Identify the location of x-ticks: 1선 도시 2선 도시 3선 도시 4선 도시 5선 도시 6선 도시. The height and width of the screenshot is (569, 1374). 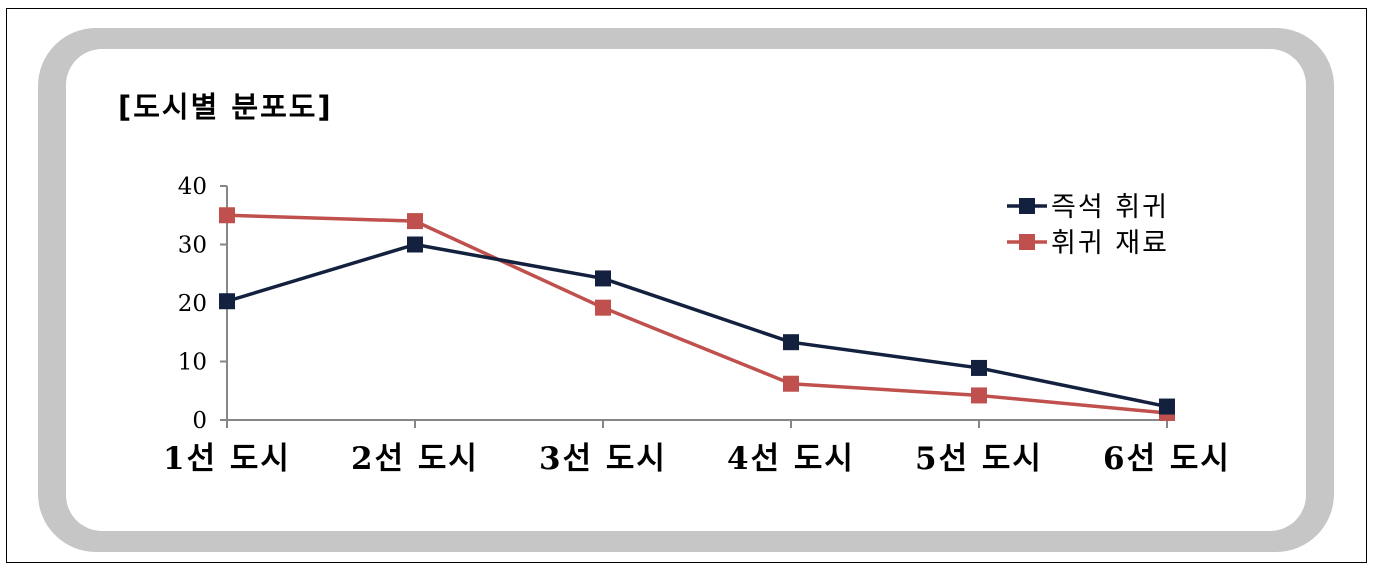
(697, 448).